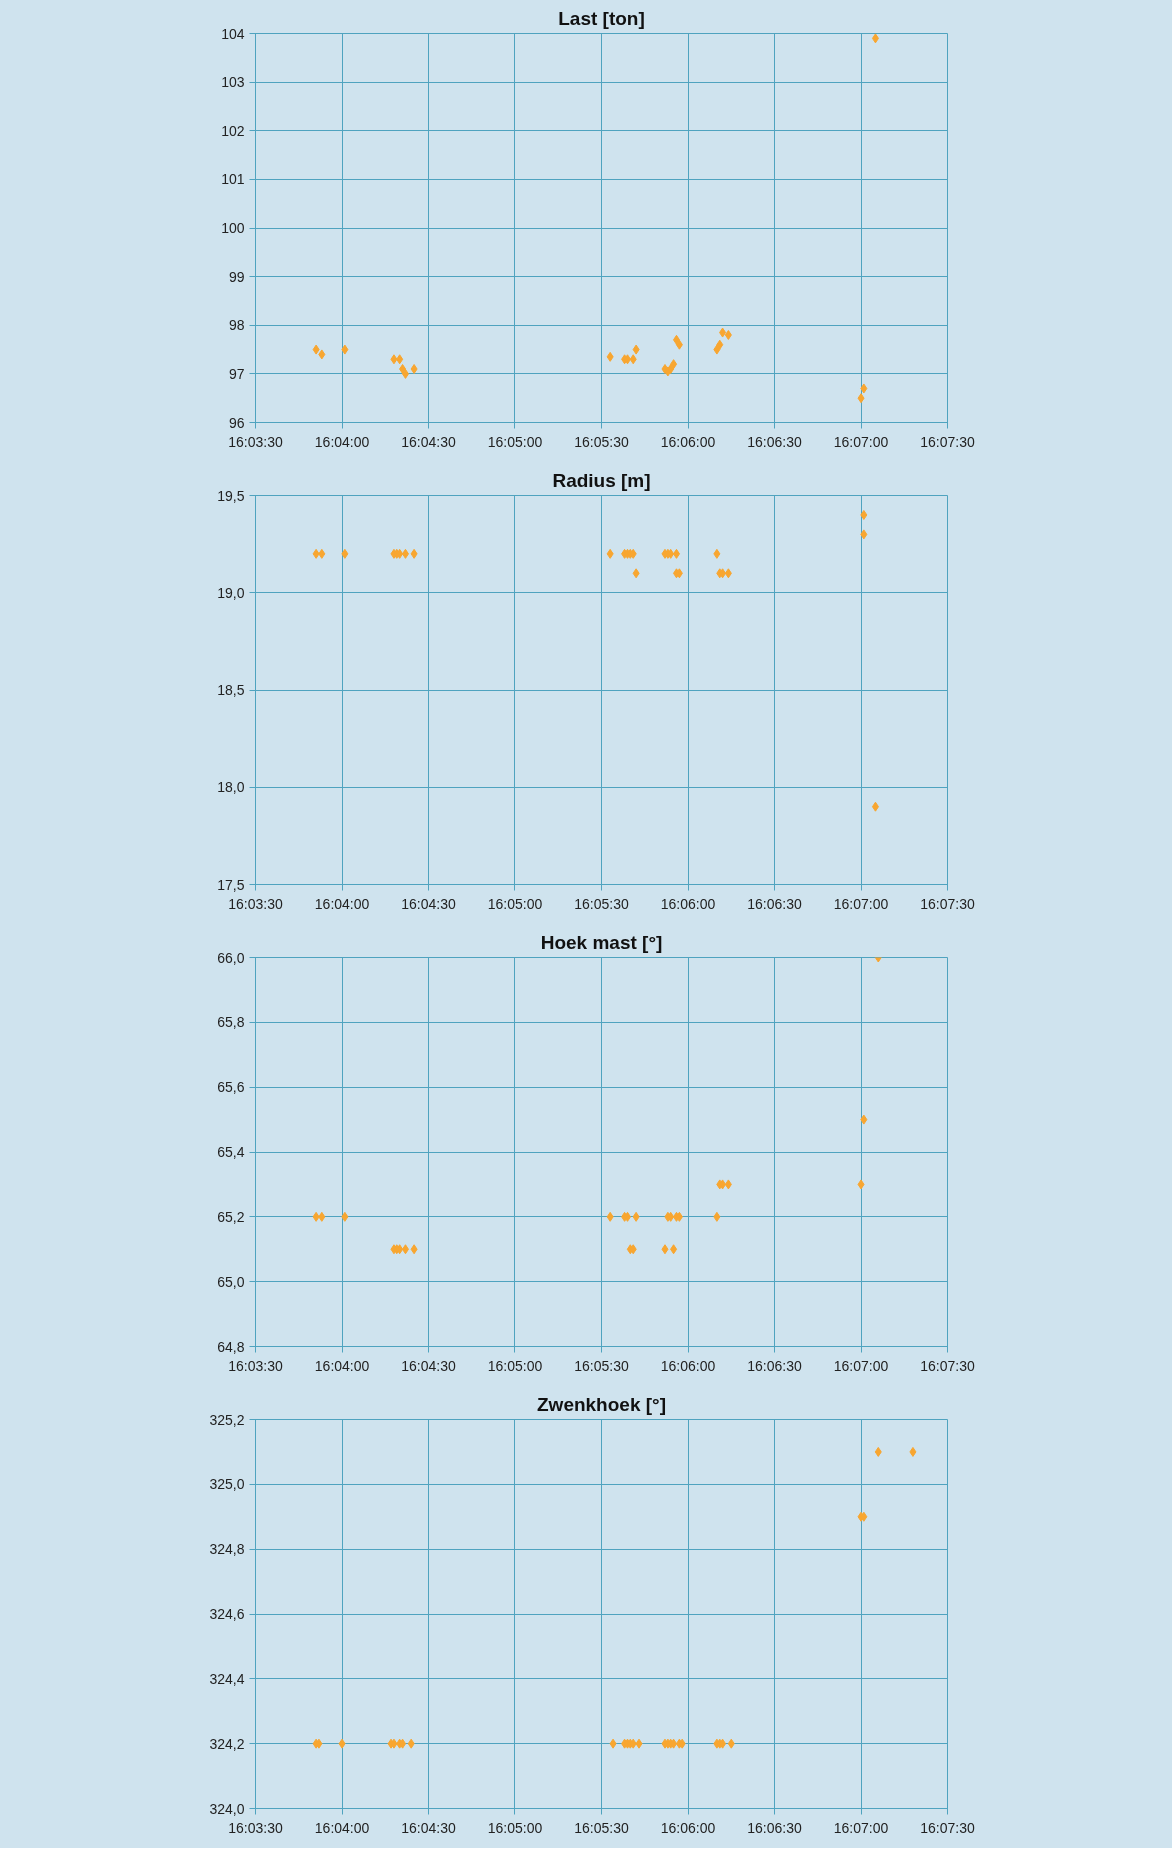  What do you see at coordinates (227, 1678) in the screenshot?
I see `y-tick-label: 324,4` at bounding box center [227, 1678].